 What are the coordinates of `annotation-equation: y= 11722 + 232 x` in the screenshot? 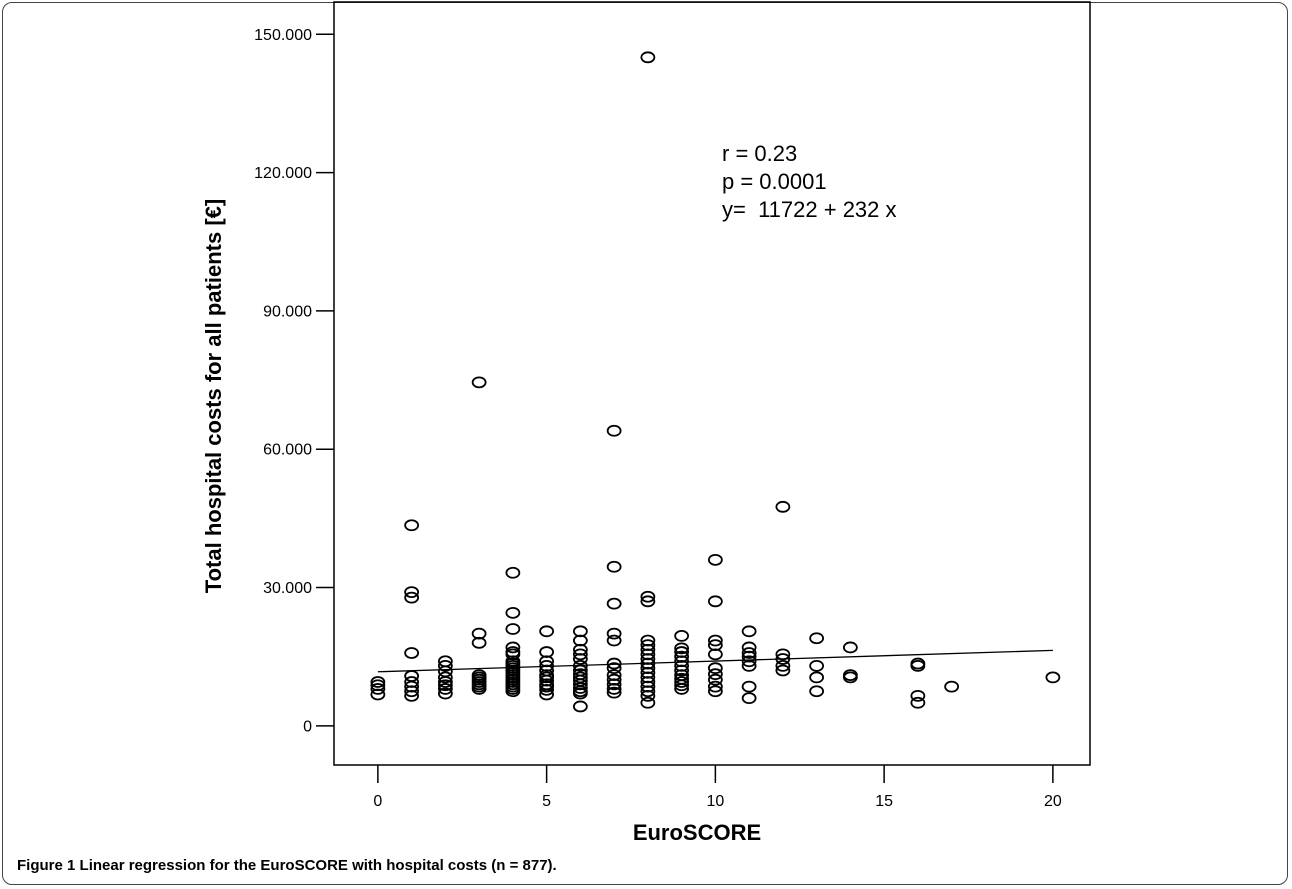 It's located at (809, 209).